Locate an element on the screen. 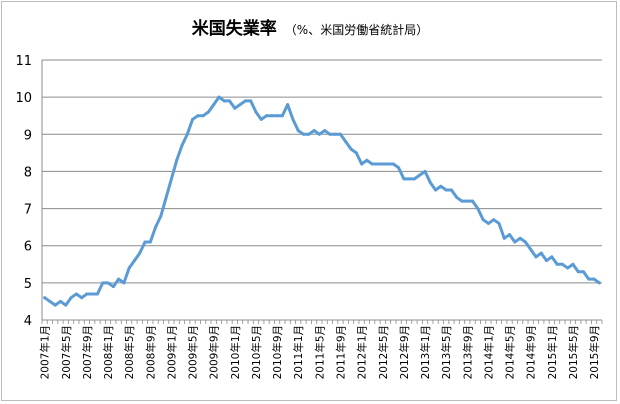  x-tick-label: 2015年9月 is located at coordinates (594, 352).